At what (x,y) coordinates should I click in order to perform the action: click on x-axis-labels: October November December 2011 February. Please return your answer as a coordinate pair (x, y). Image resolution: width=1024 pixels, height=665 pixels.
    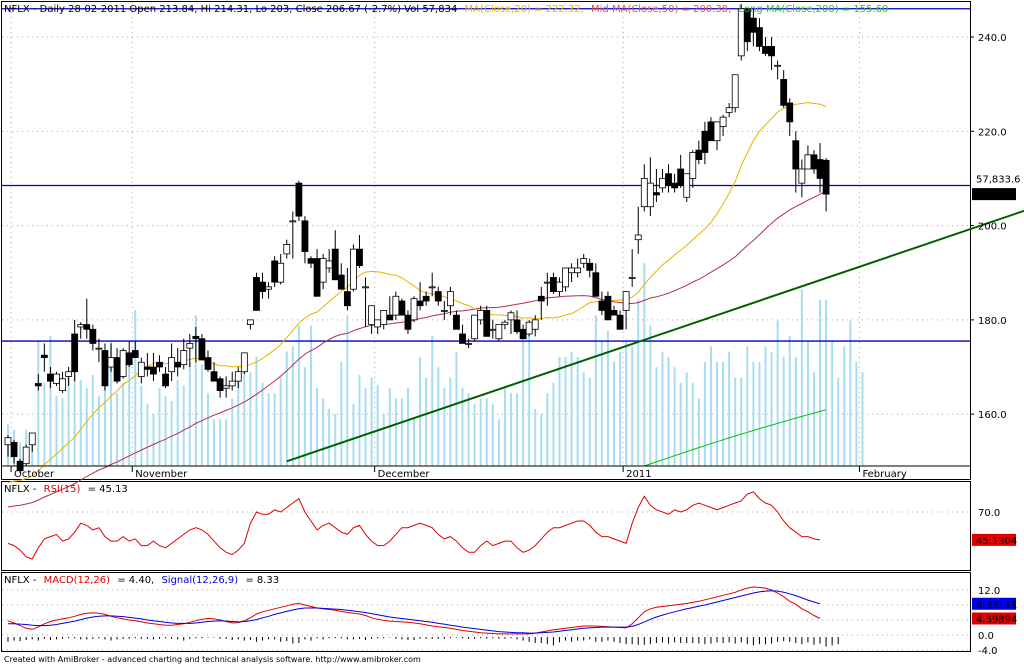
    Looking at the image, I should click on (486, 472).